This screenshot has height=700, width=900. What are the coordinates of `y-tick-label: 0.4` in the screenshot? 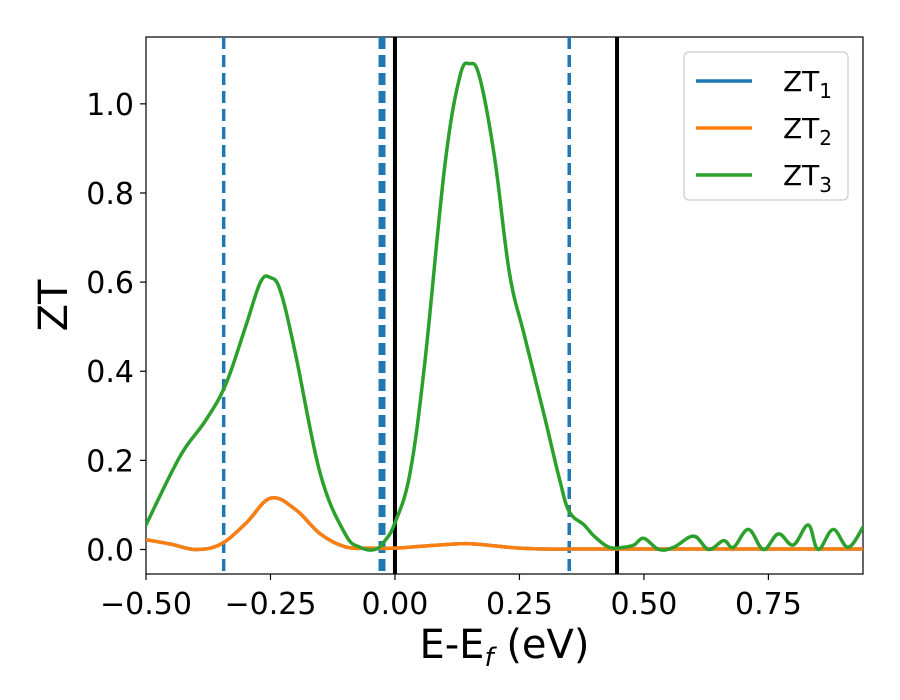 It's located at (110, 372).